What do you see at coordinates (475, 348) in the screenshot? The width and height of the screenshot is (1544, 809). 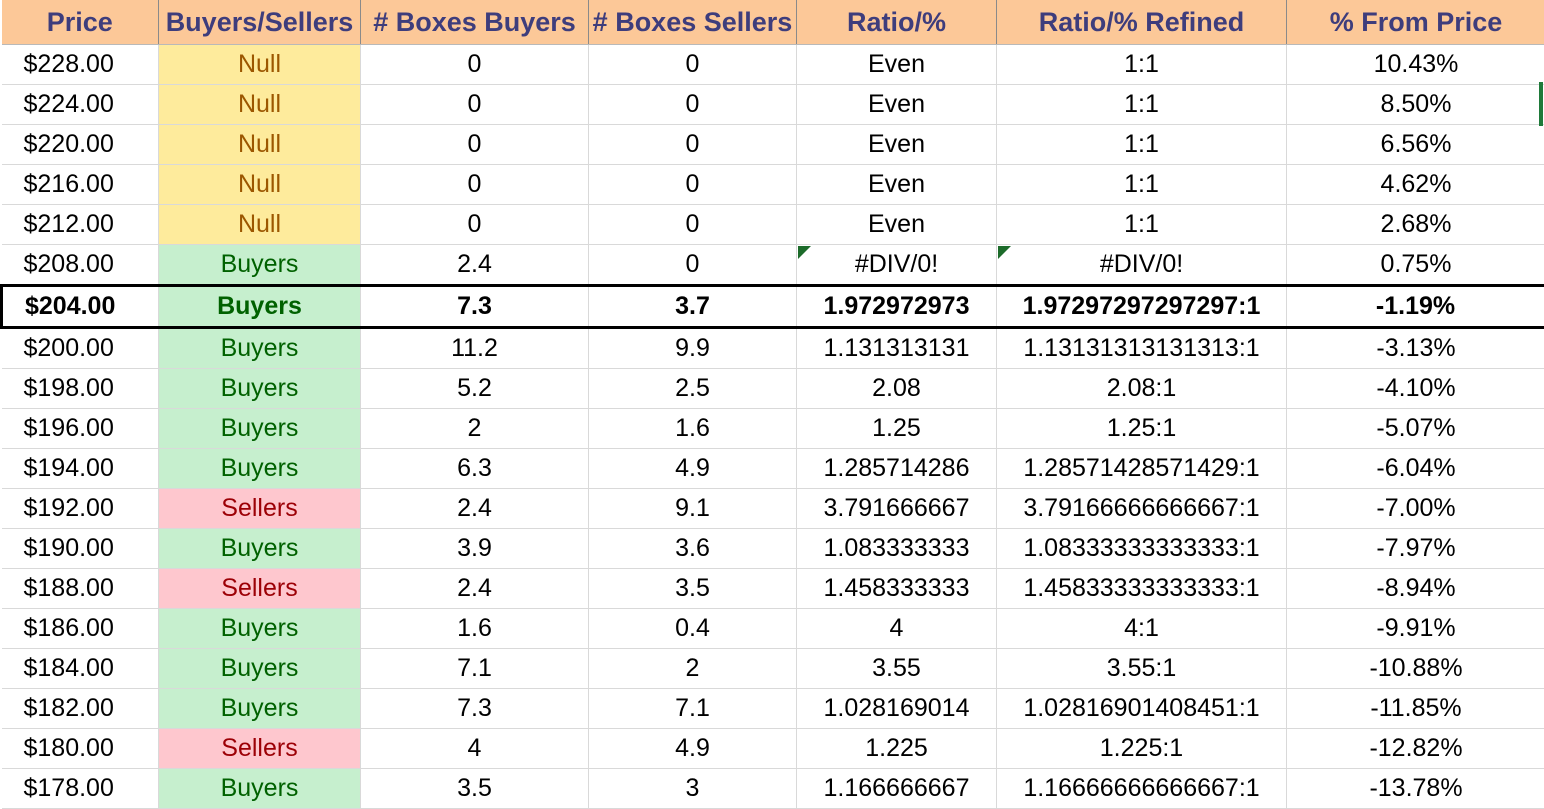 I see `boxes-buyers-cell: 11.2` at bounding box center [475, 348].